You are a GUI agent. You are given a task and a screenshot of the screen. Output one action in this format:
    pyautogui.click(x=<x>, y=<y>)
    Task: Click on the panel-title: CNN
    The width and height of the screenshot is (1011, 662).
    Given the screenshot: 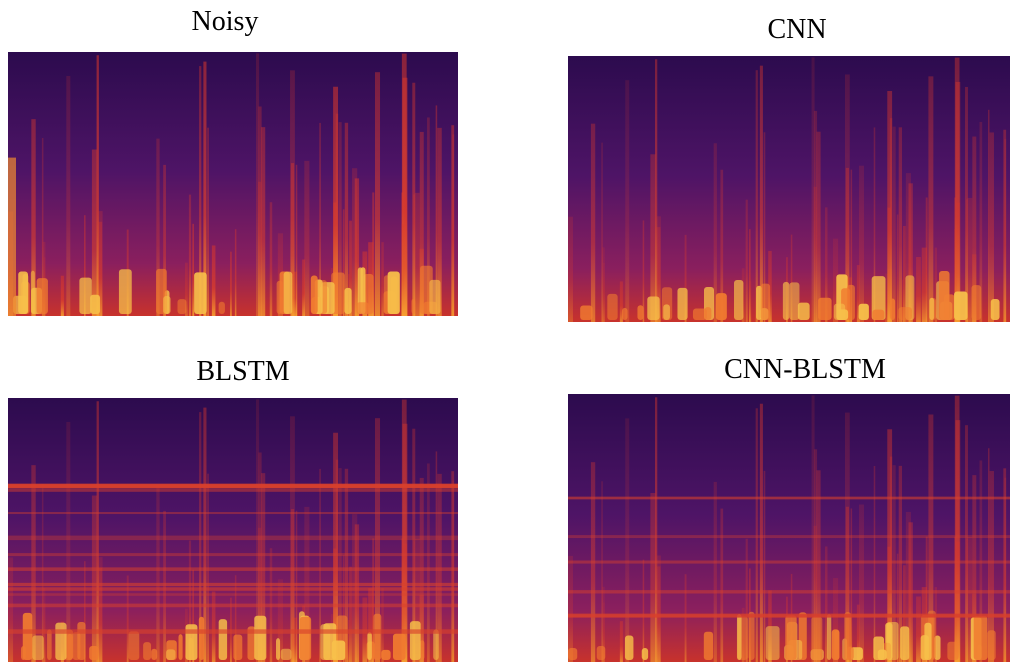 What is the action you would take?
    pyautogui.click(x=796, y=29)
    